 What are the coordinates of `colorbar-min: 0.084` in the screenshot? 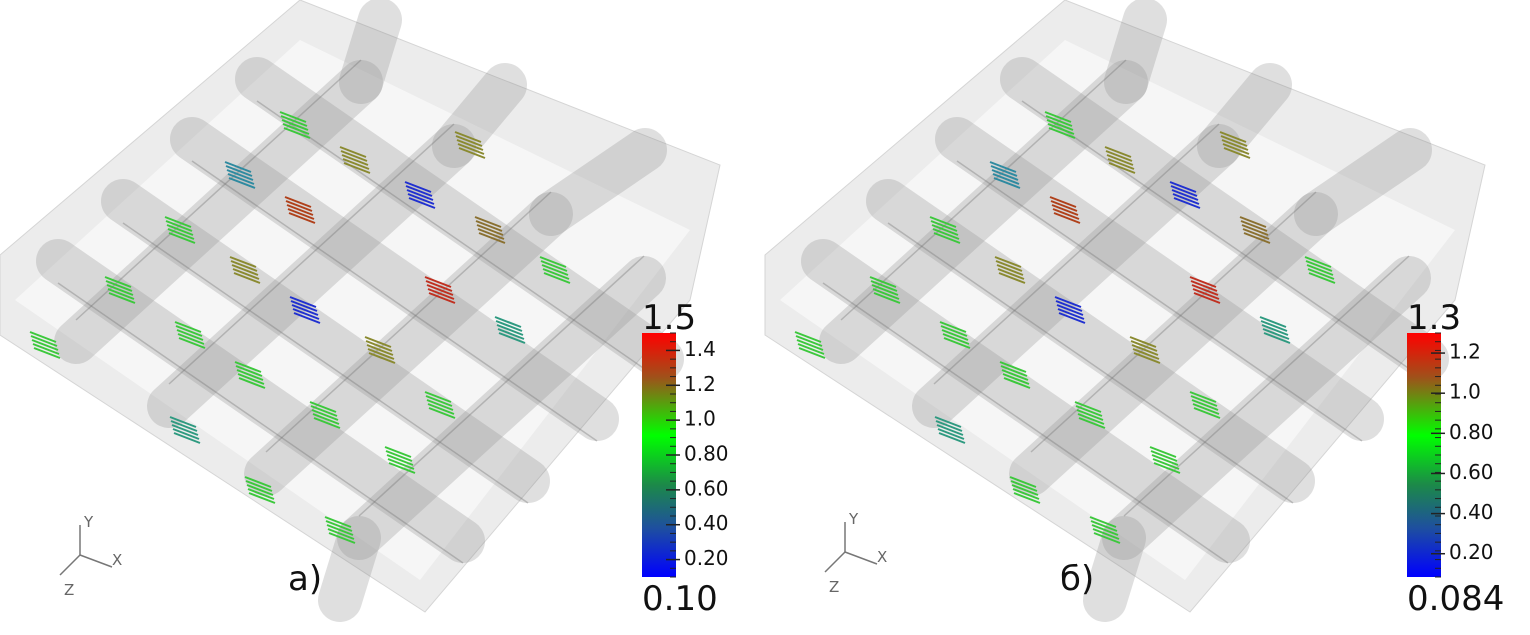 It's located at (1455, 599).